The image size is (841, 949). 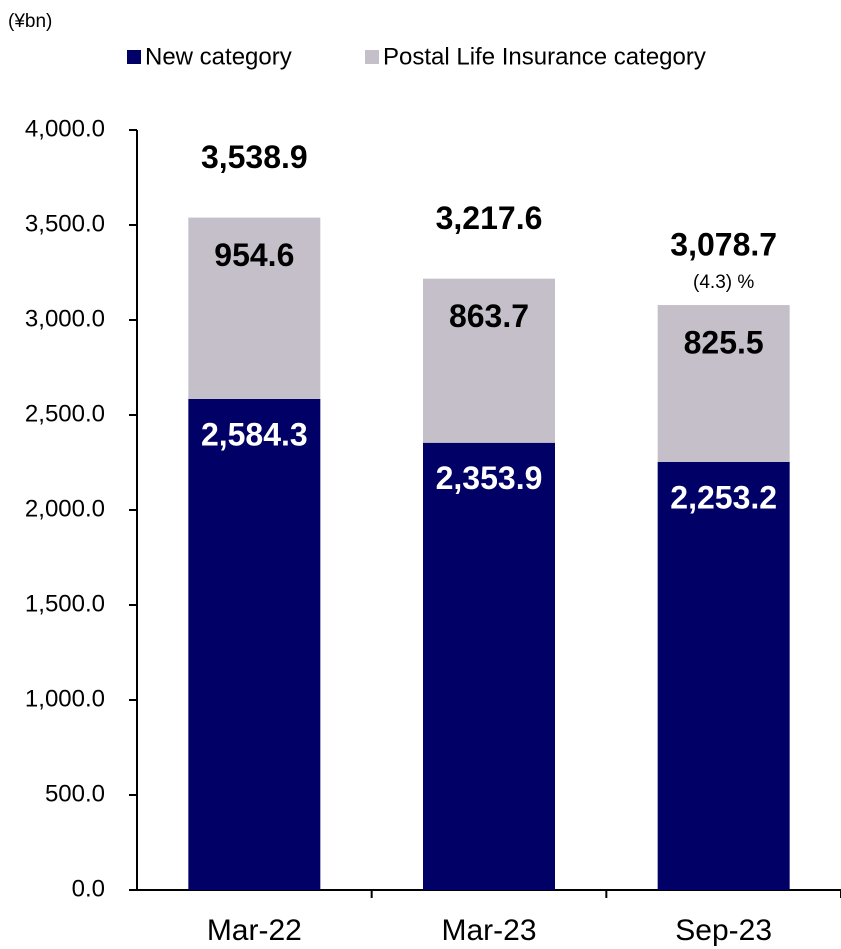 What do you see at coordinates (75, 793) in the screenshot?
I see `y-tick-label: 500.0` at bounding box center [75, 793].